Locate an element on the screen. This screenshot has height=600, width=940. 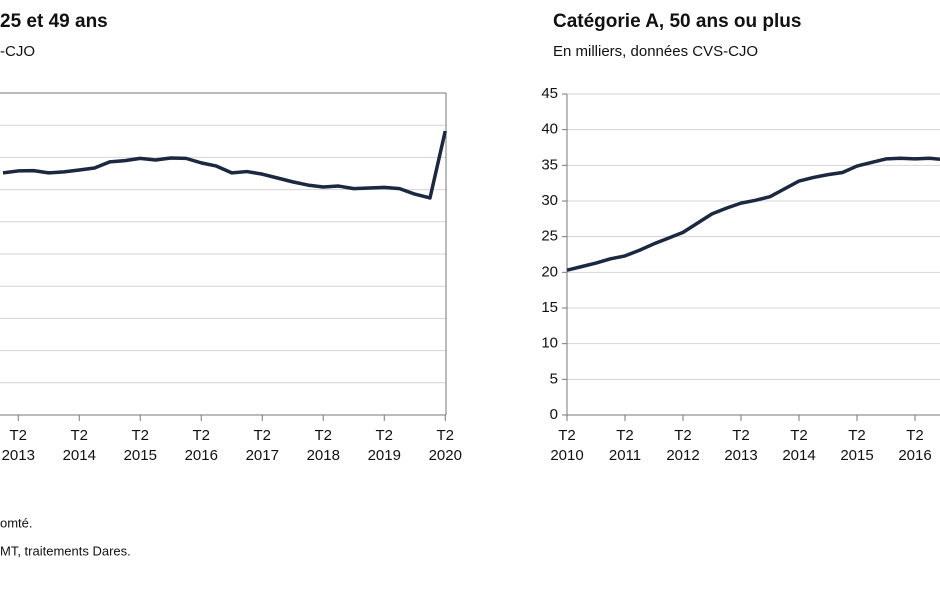
y-tick-label: 15 is located at coordinates (549, 307).